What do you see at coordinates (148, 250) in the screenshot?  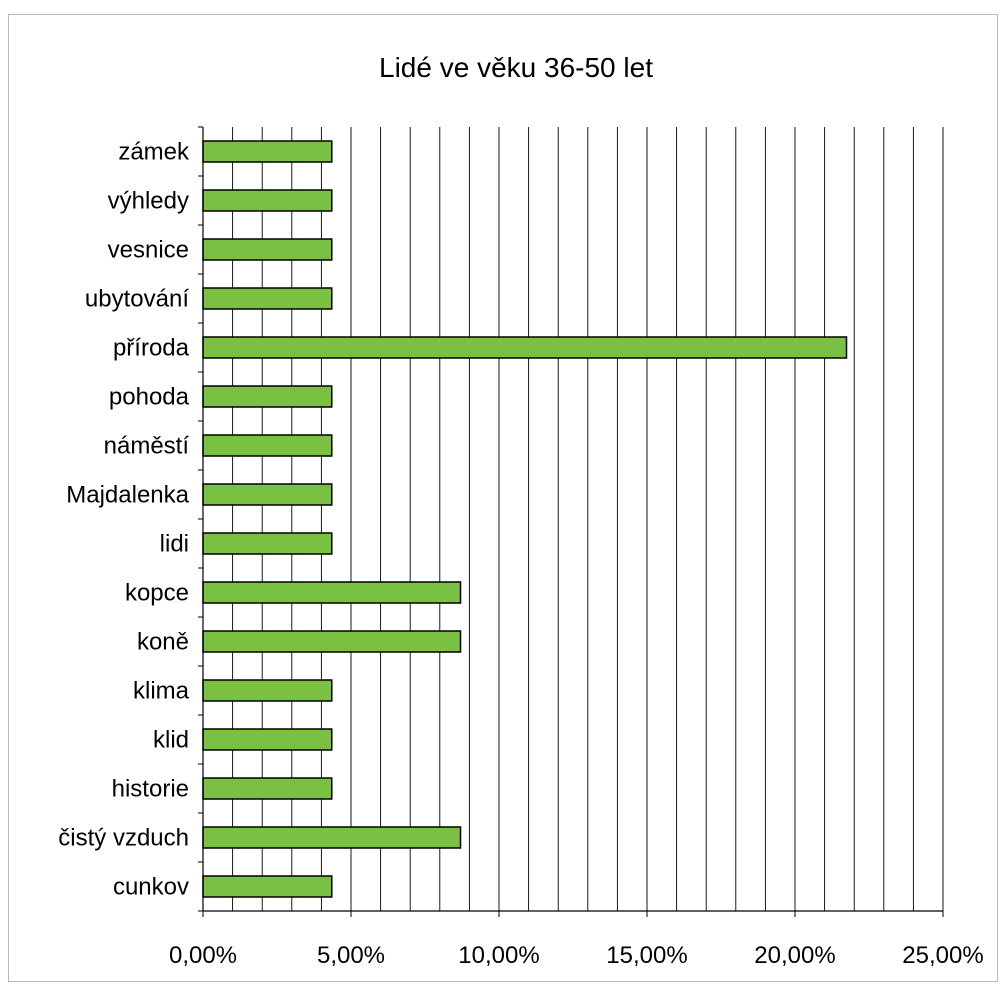 I see `category-label: vesnice` at bounding box center [148, 250].